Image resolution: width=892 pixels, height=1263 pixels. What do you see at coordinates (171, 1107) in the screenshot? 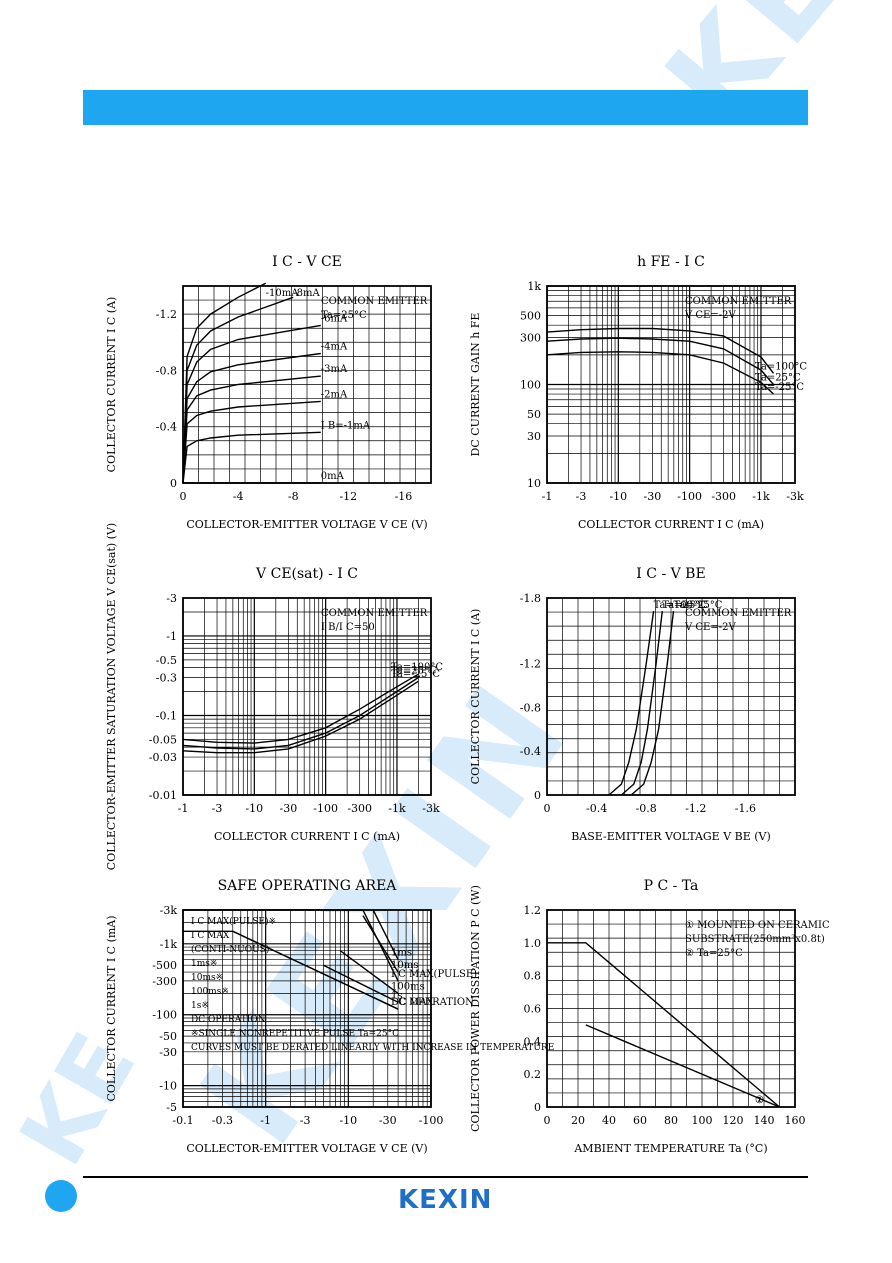
I see `y-tick-label: -5` at bounding box center [171, 1107].